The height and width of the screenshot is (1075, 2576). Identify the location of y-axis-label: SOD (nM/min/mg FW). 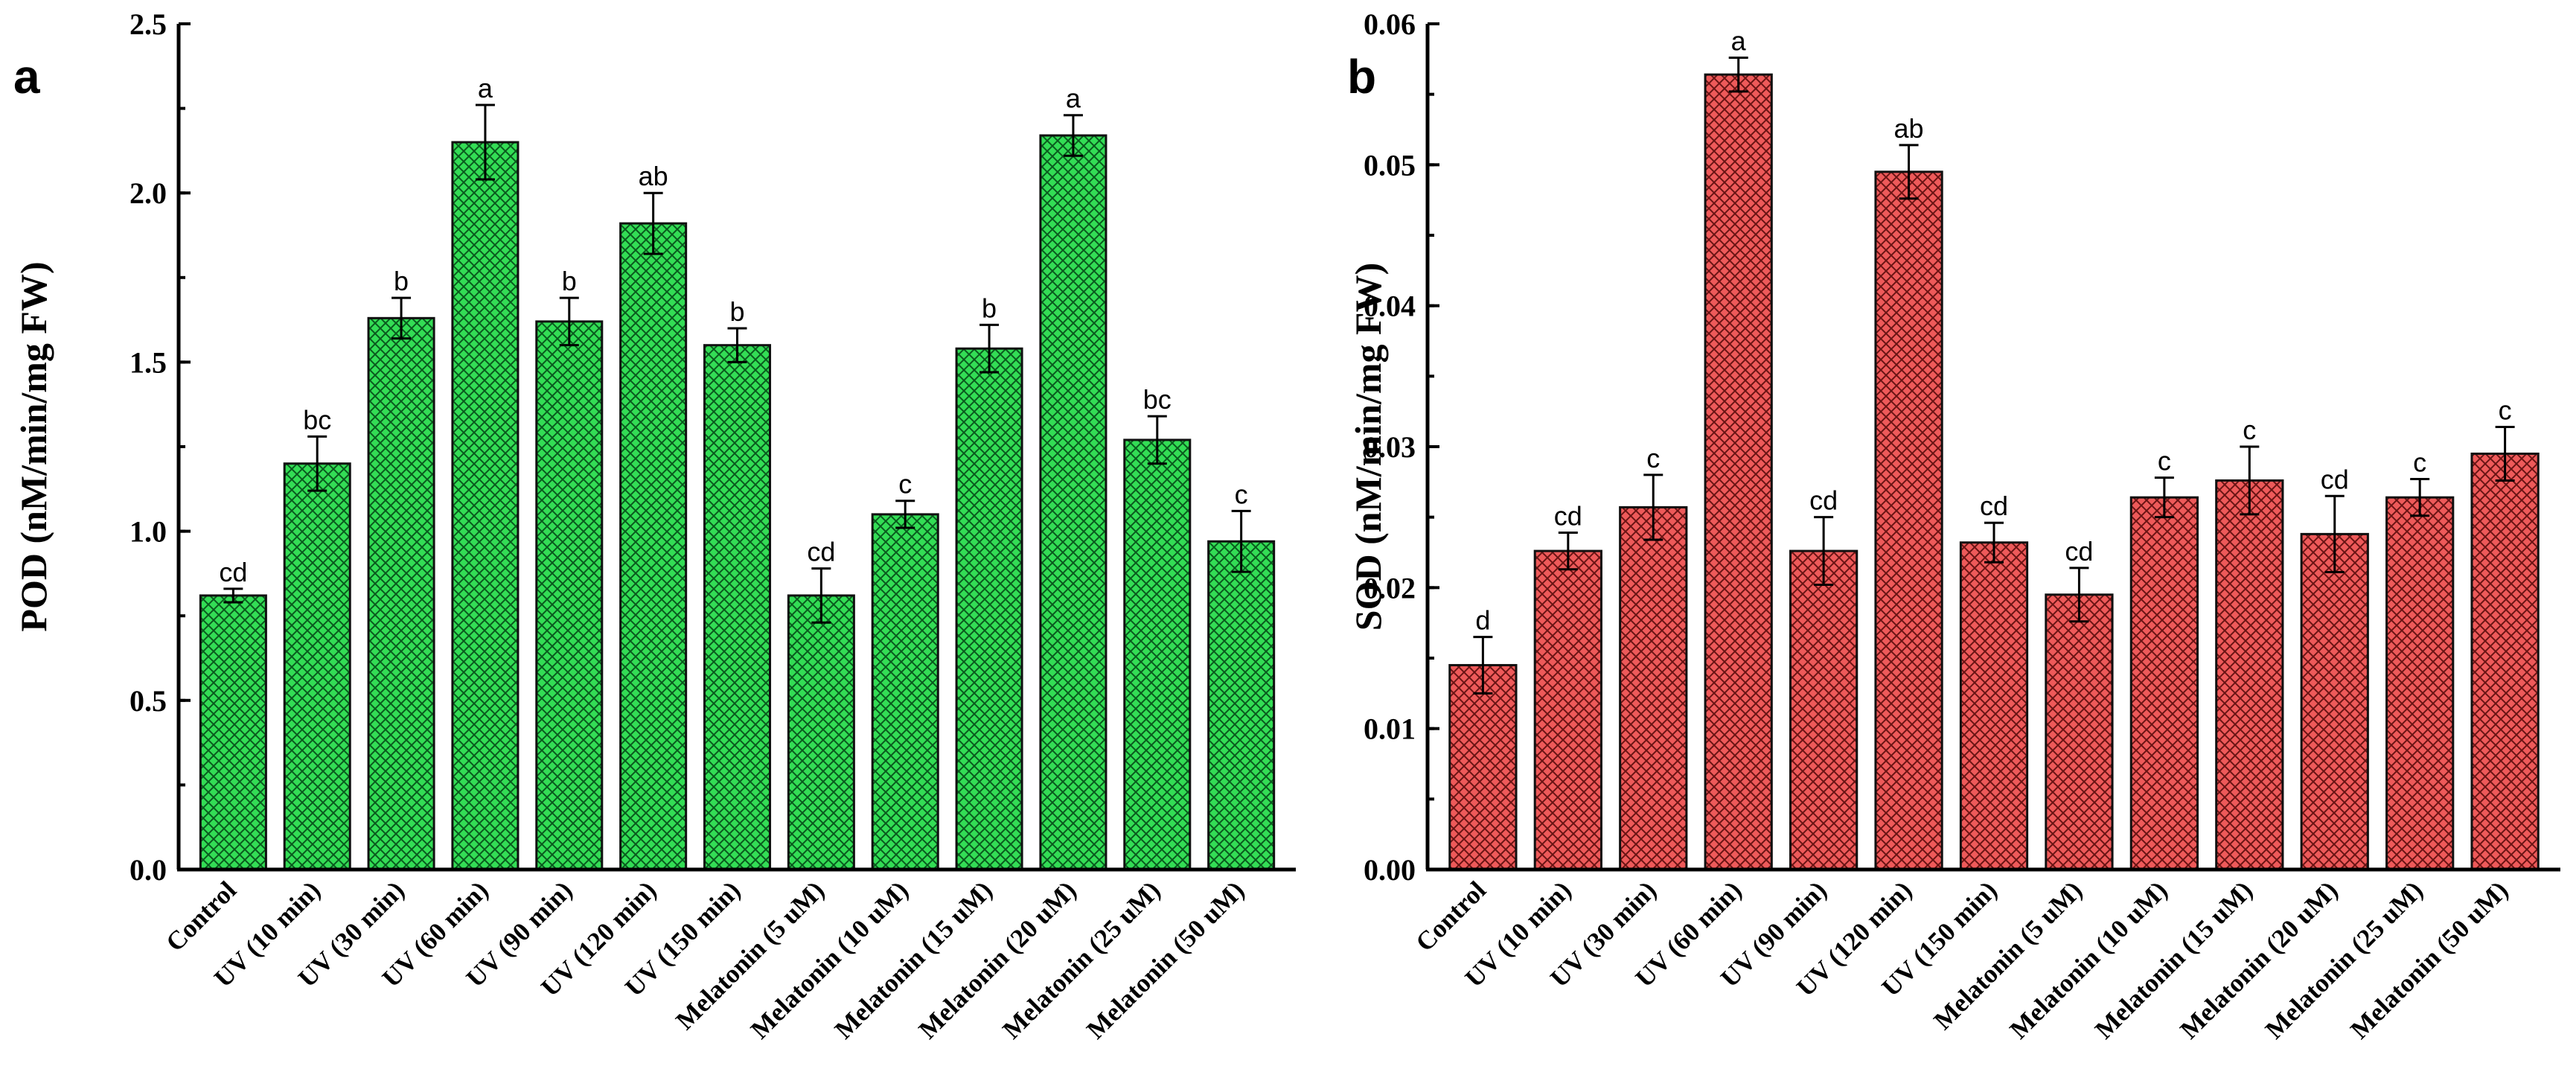
(1368, 447).